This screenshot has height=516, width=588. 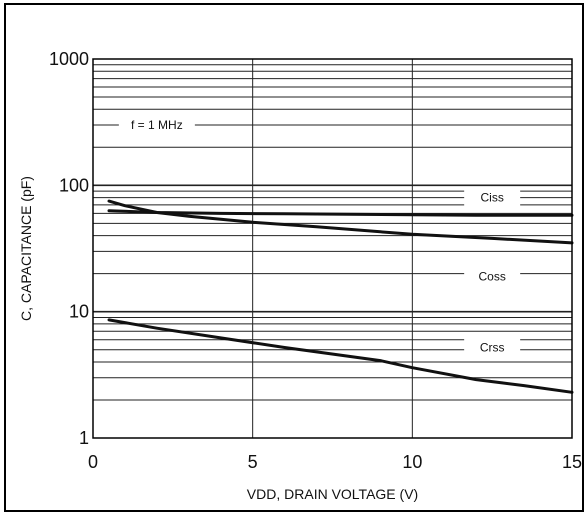 I want to click on series-label-ciss: Ciss, so click(x=491, y=198).